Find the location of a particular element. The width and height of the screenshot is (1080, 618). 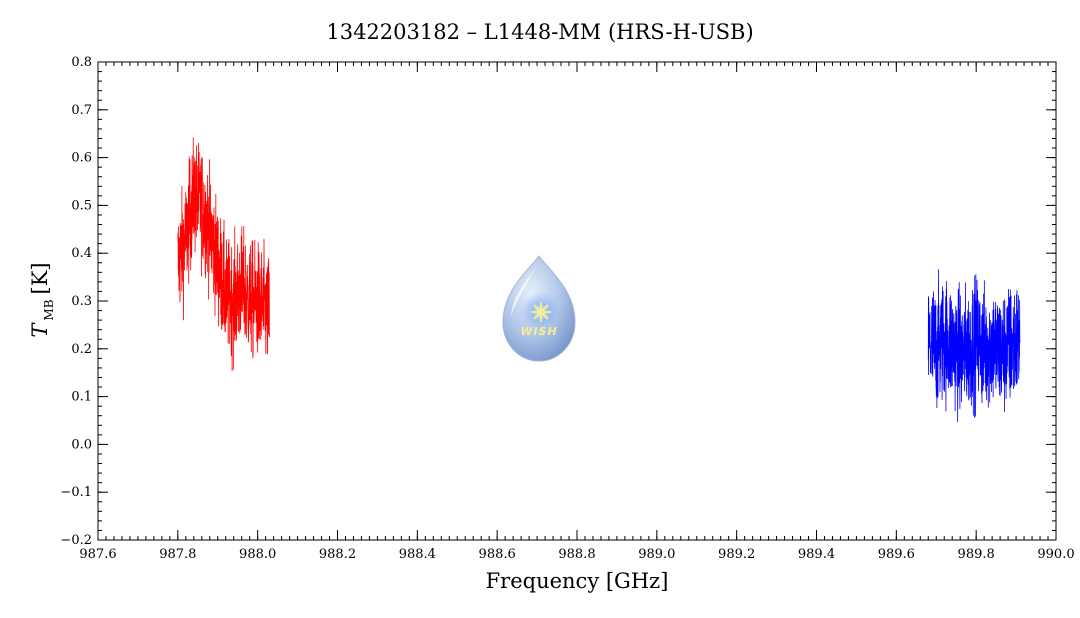

logo-drop-highlight is located at coordinates (524, 290).